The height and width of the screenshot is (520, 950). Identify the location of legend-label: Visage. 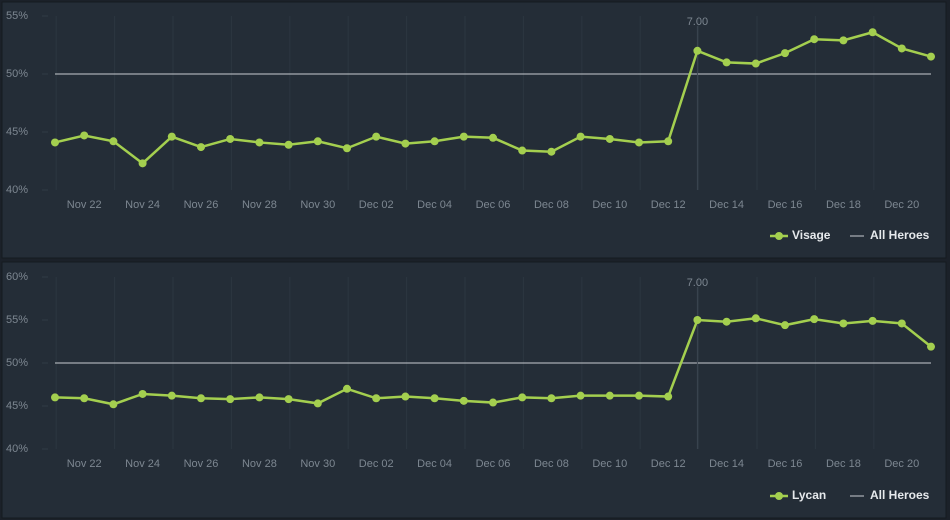
(811, 235).